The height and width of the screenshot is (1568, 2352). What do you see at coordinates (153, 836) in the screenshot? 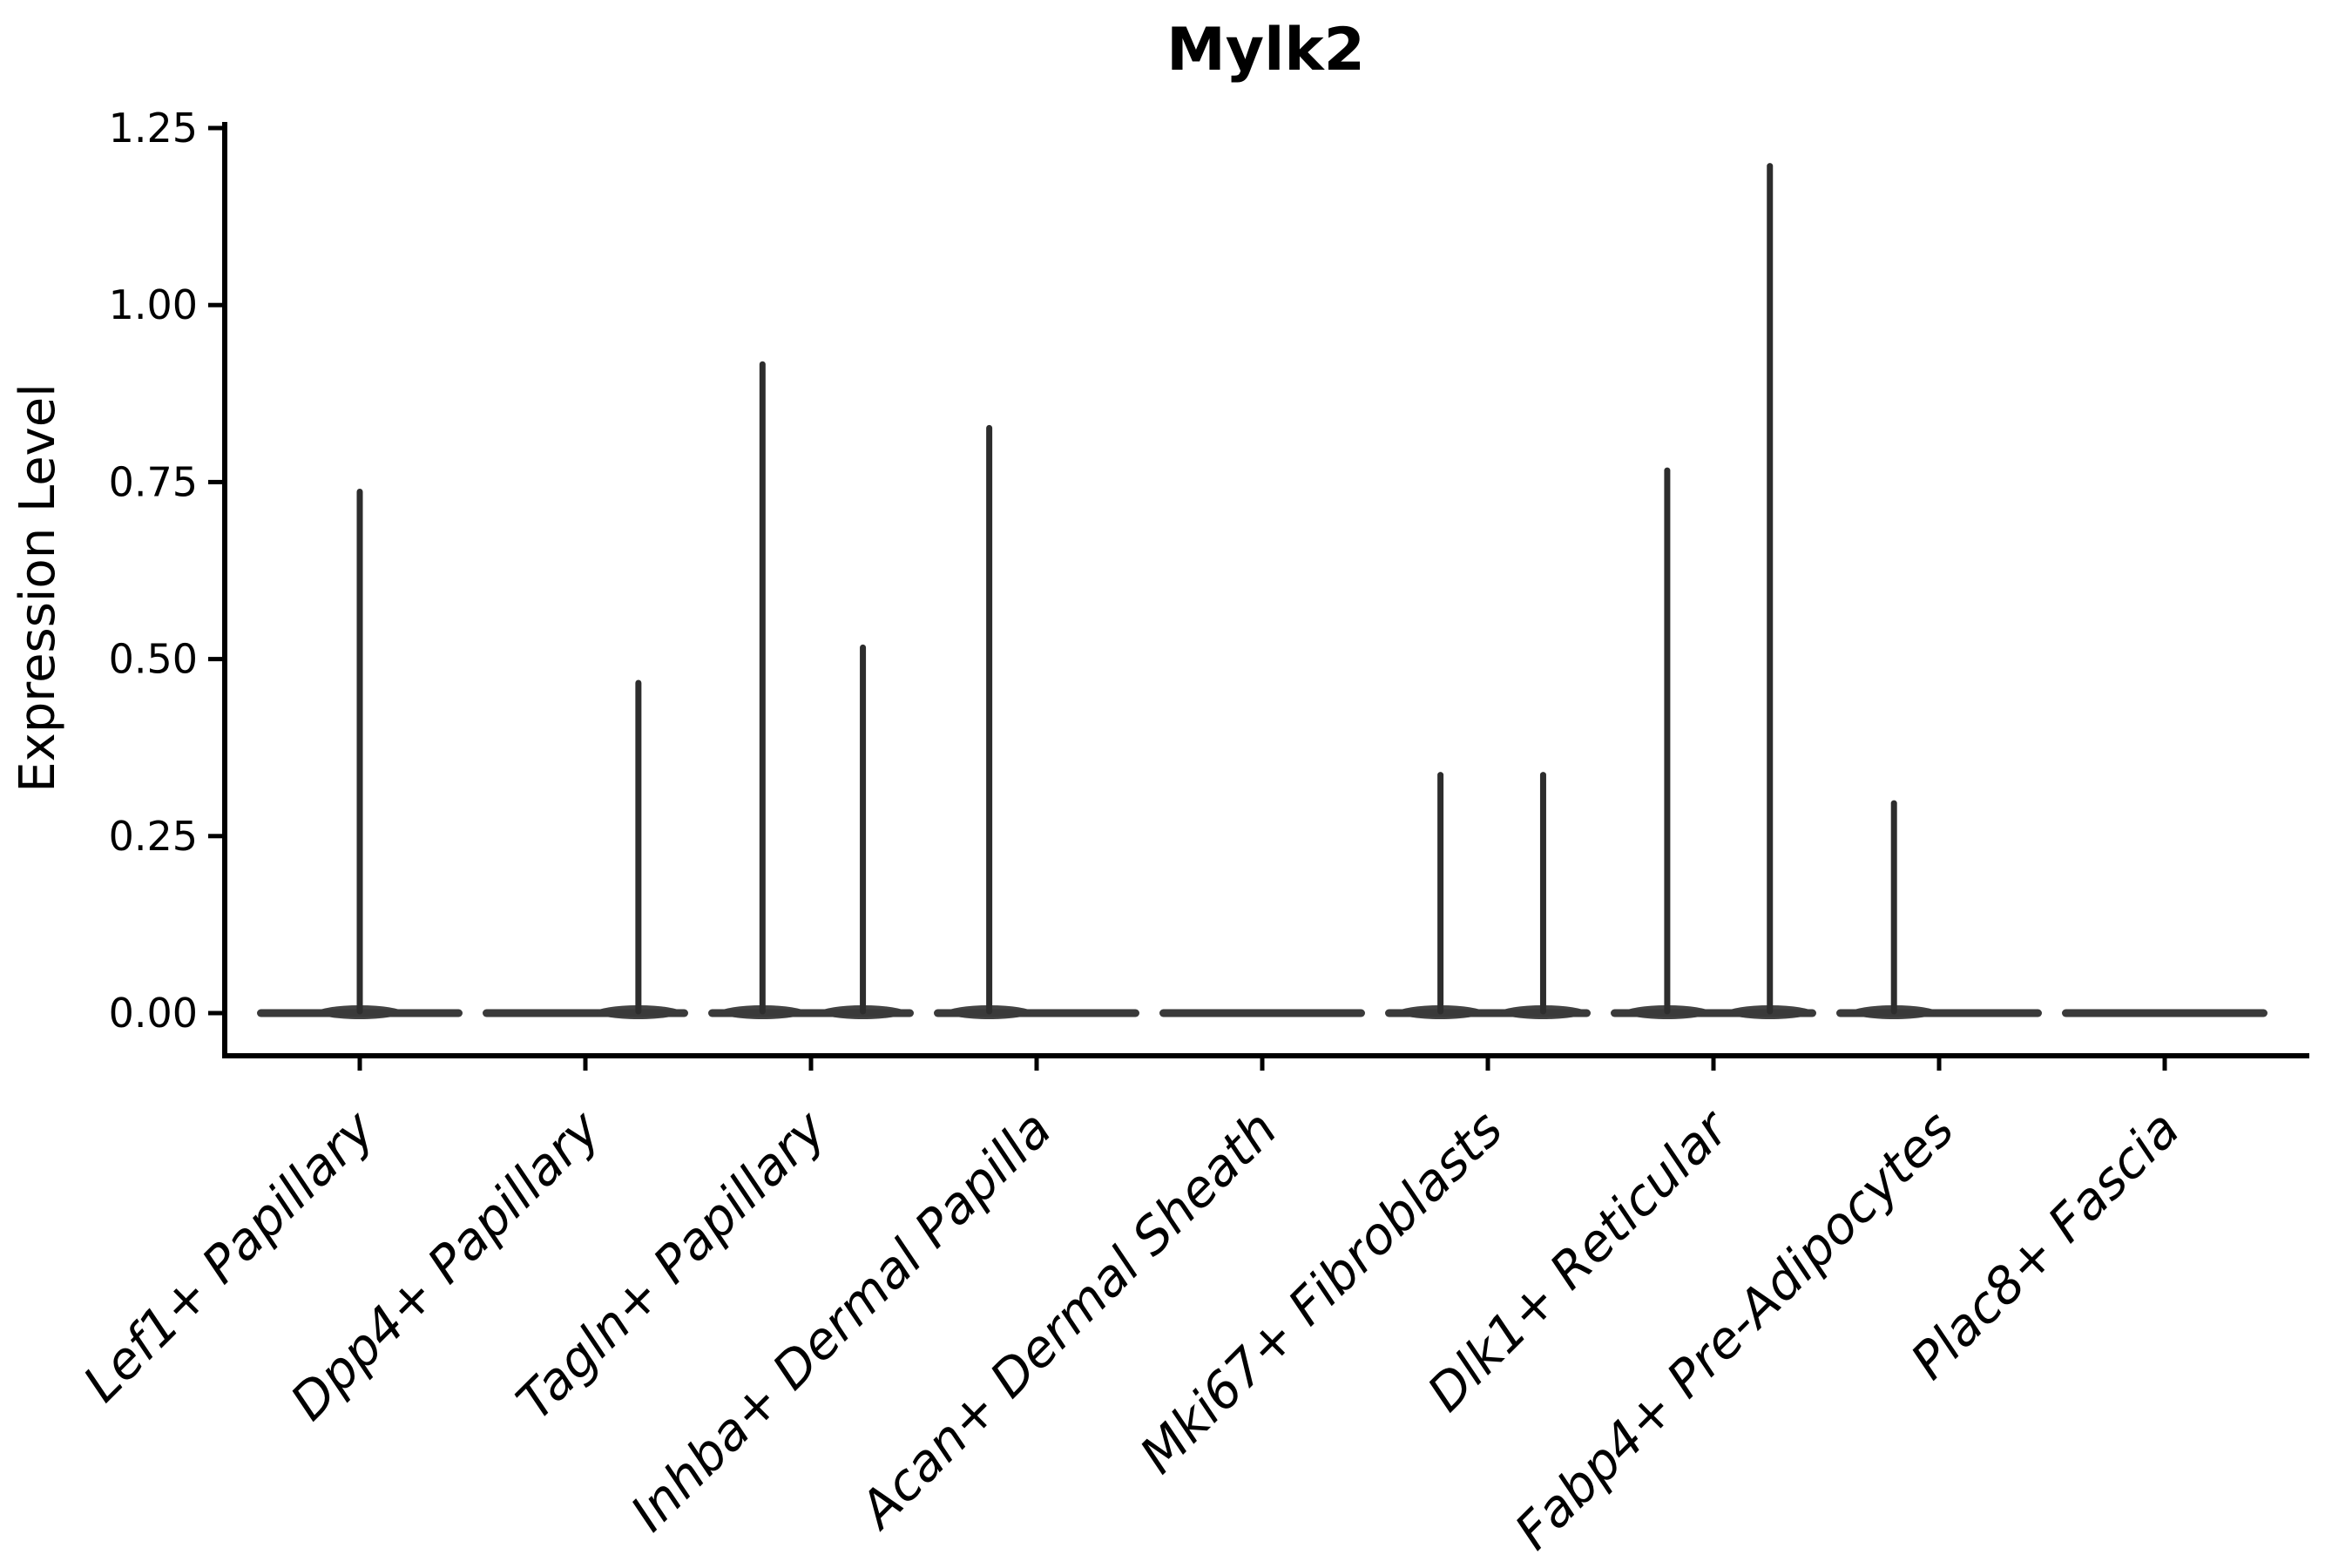
I see `y-axis-tick-label: 0.25` at bounding box center [153, 836].